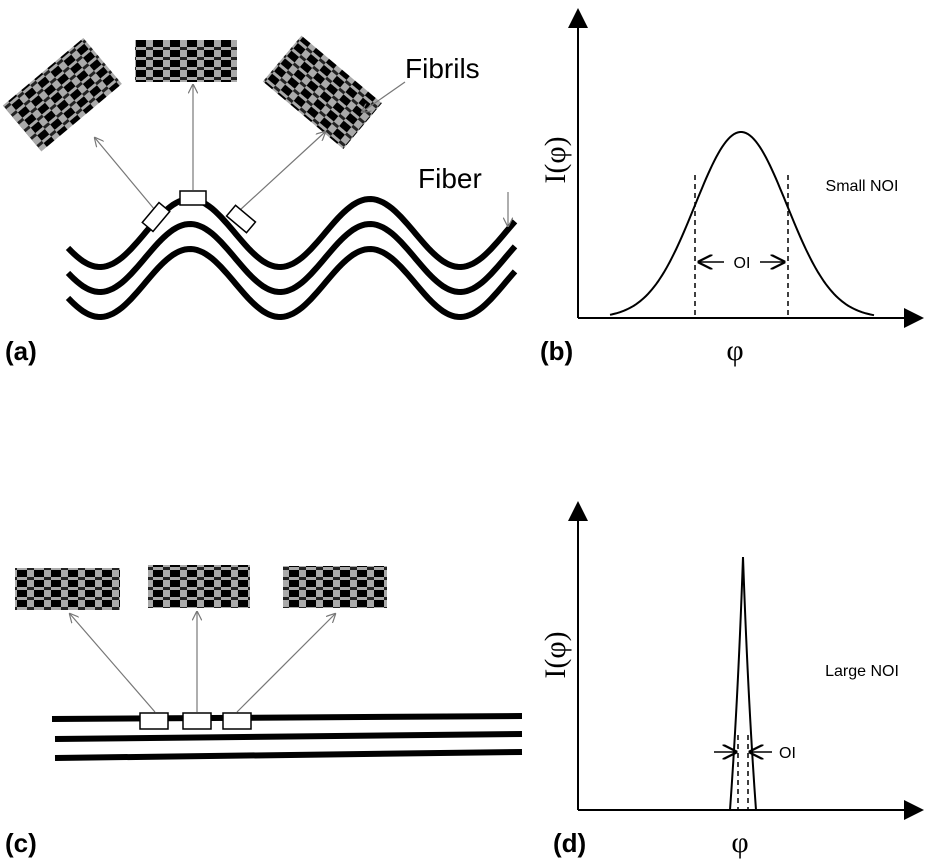  Describe the element at coordinates (862, 186) in the screenshot. I see `regime-label: Small NOI` at that location.